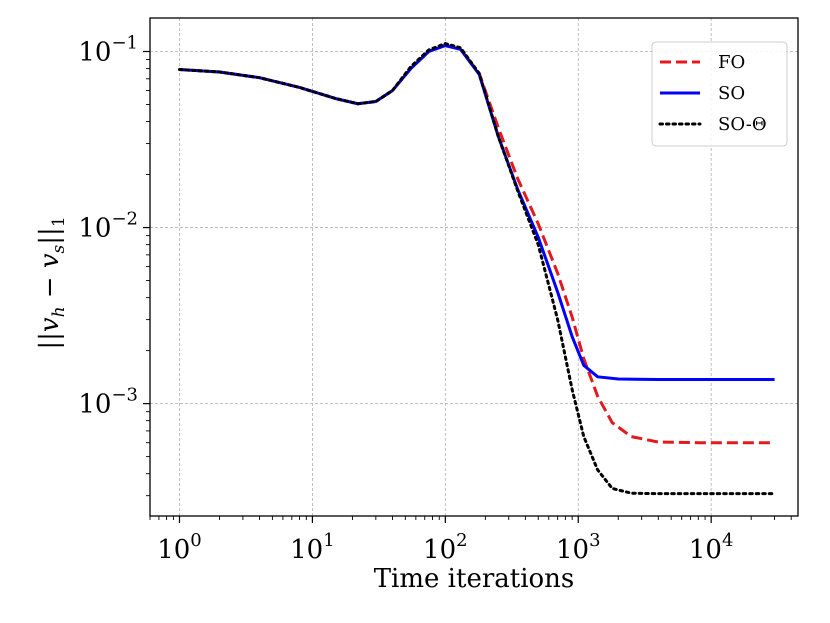  I want to click on y-tick-label: 10⁻¹, so click(108, 50).